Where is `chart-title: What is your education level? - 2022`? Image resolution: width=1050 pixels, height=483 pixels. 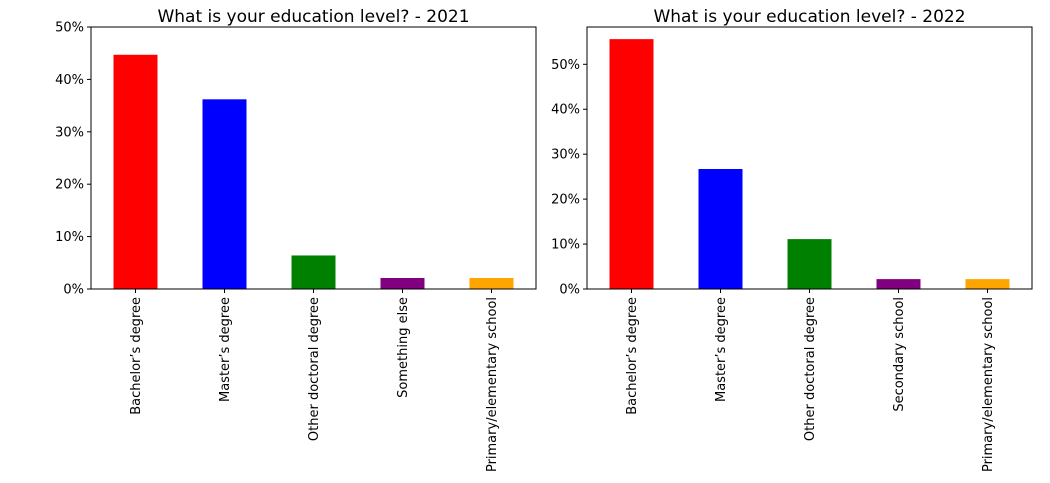 chart-title: What is your education level? - 2022 is located at coordinates (809, 17).